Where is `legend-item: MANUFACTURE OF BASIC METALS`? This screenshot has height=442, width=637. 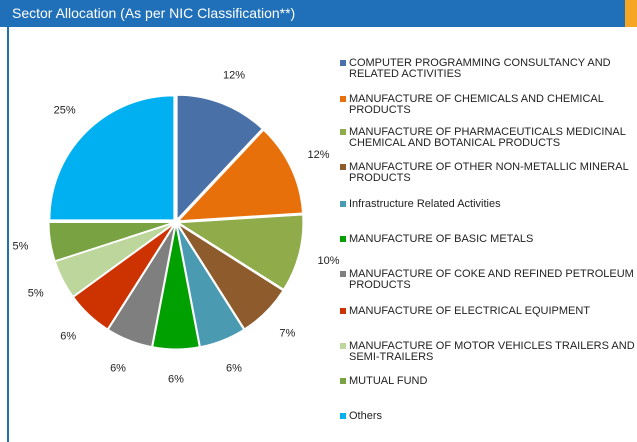 legend-item: MANUFACTURE OF BASIC METALS is located at coordinates (488, 239).